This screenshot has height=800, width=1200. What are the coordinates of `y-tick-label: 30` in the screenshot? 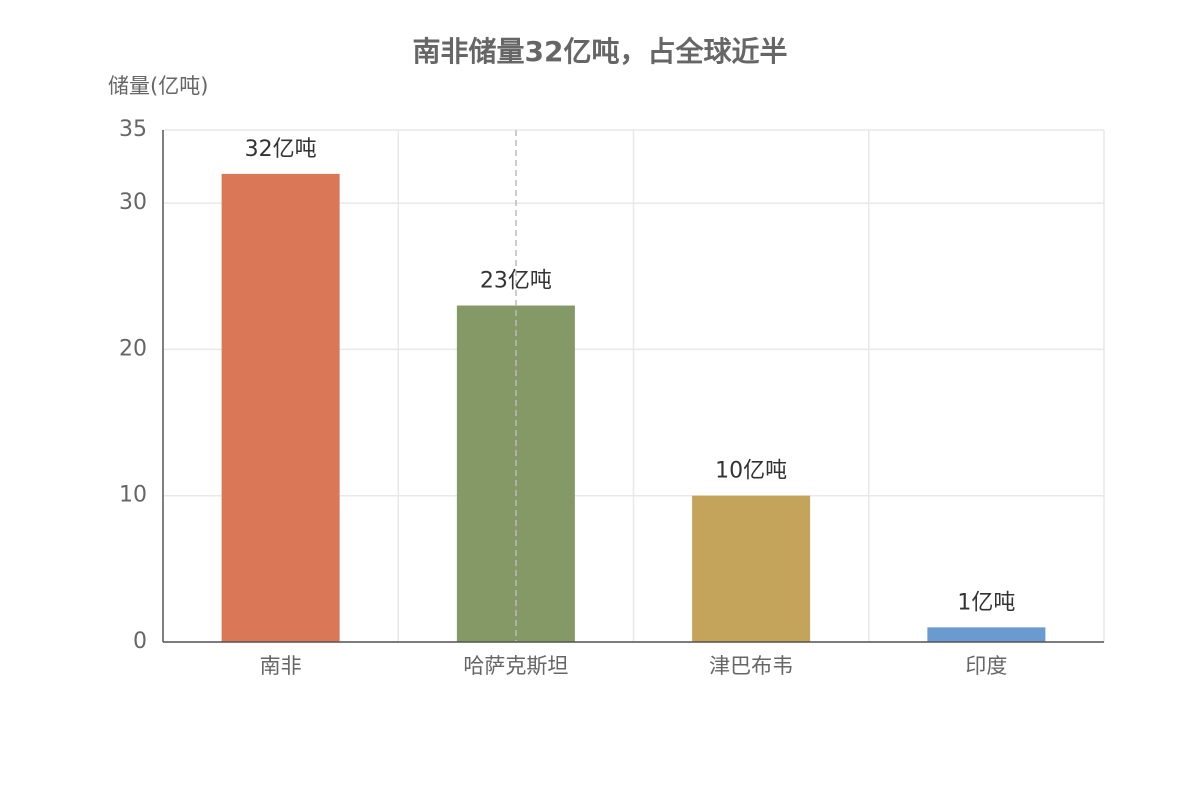 It's located at (133, 202).